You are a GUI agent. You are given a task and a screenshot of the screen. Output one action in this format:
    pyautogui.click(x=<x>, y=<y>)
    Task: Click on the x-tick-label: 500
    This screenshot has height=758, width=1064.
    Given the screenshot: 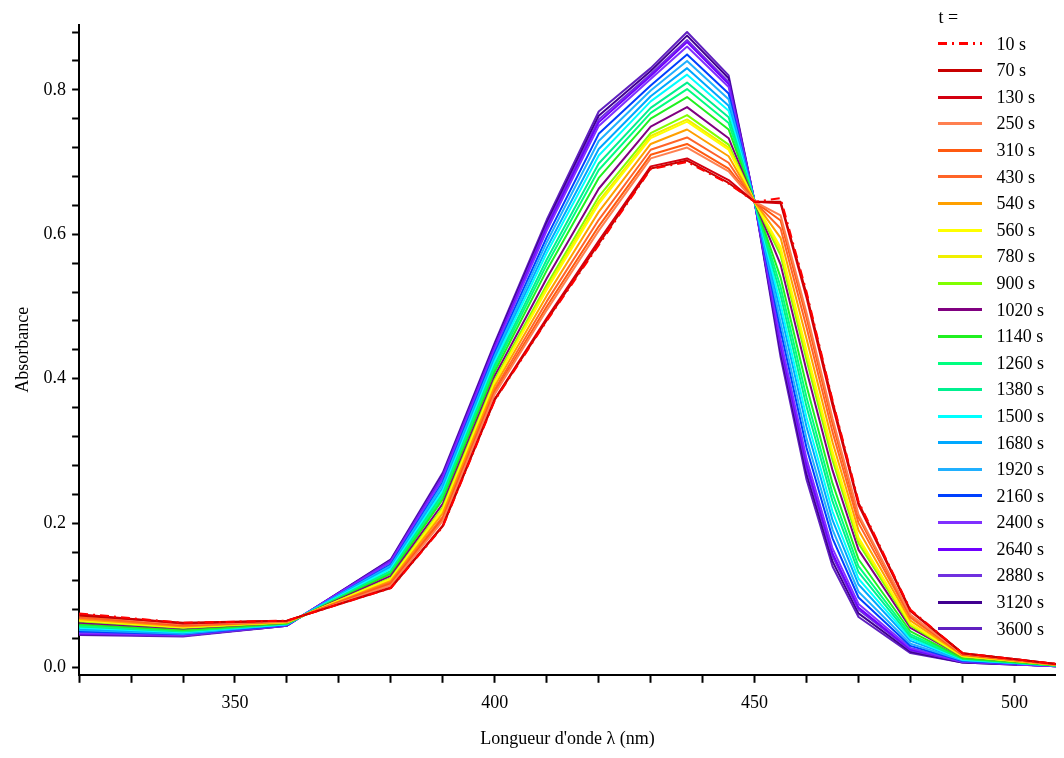 What is the action you would take?
    pyautogui.click(x=1014, y=702)
    